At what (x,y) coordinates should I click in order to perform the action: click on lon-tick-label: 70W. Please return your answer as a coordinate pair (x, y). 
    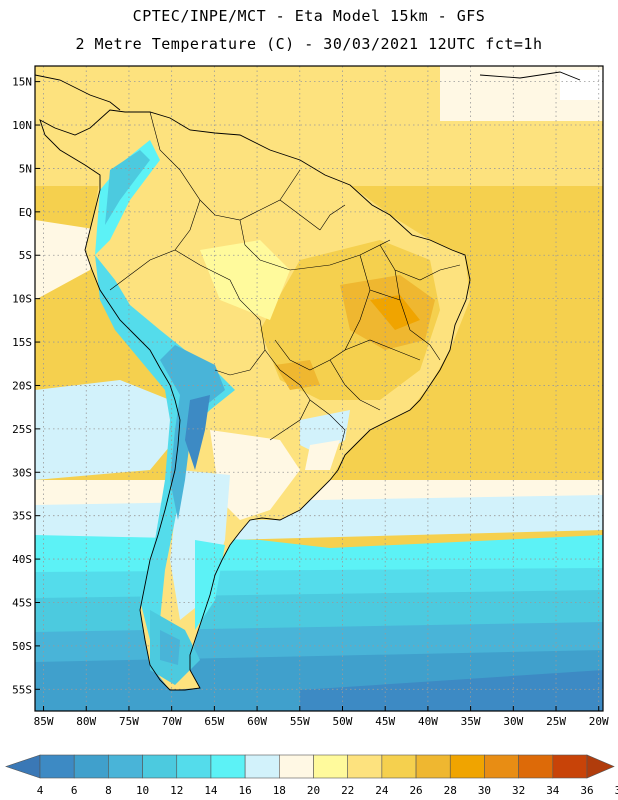
    Looking at the image, I should click on (172, 721).